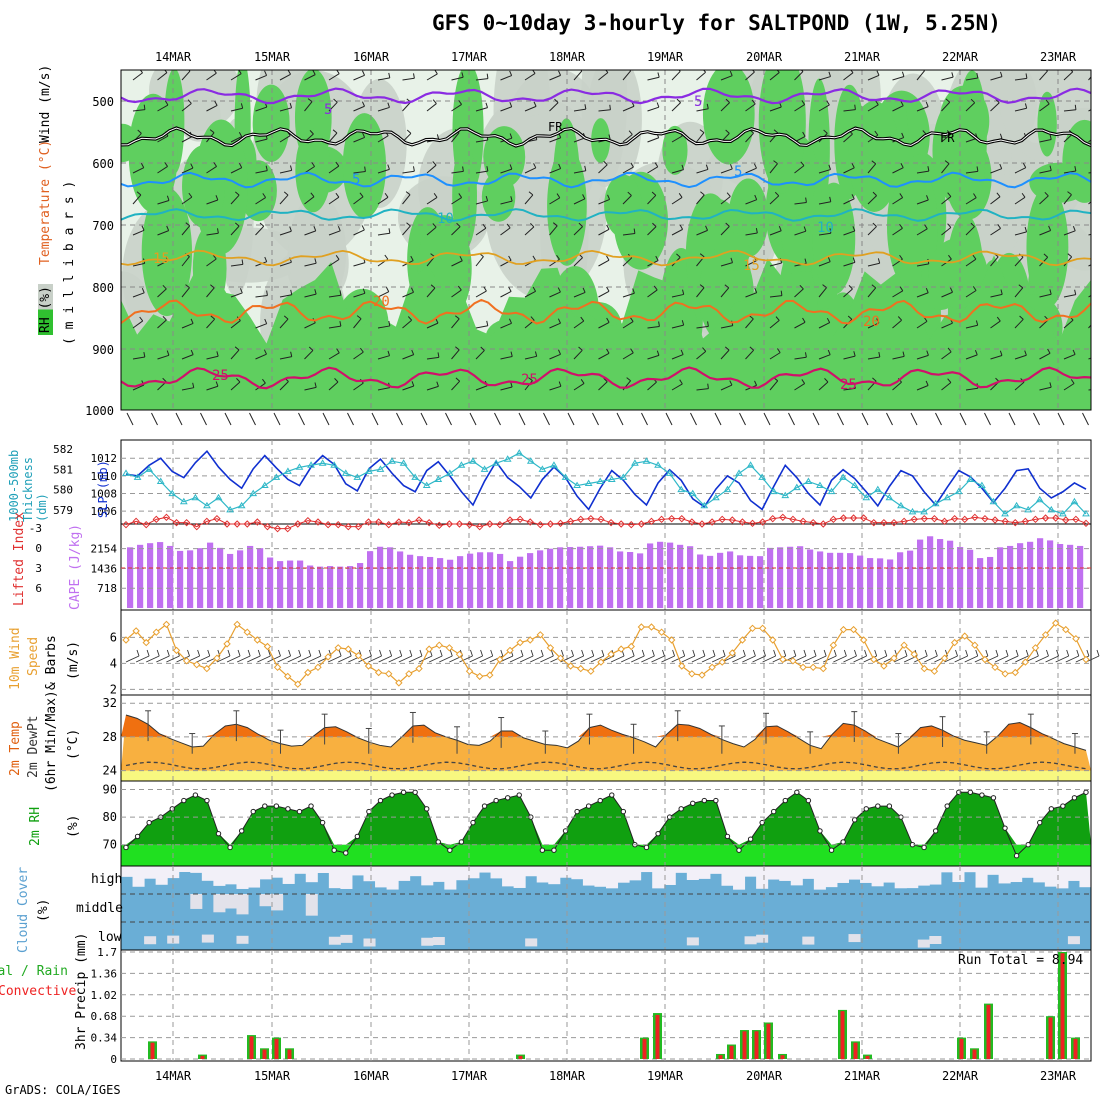 The image size is (1100, 1100). Describe the element at coordinates (110, 845) in the screenshot. I see `rh2m-tick-label: 70` at that location.